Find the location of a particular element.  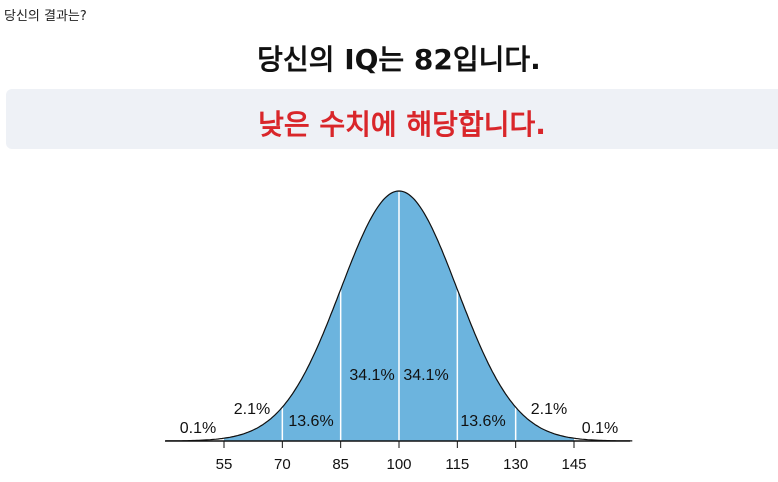

x-tick-label: 85 is located at coordinates (340, 464).